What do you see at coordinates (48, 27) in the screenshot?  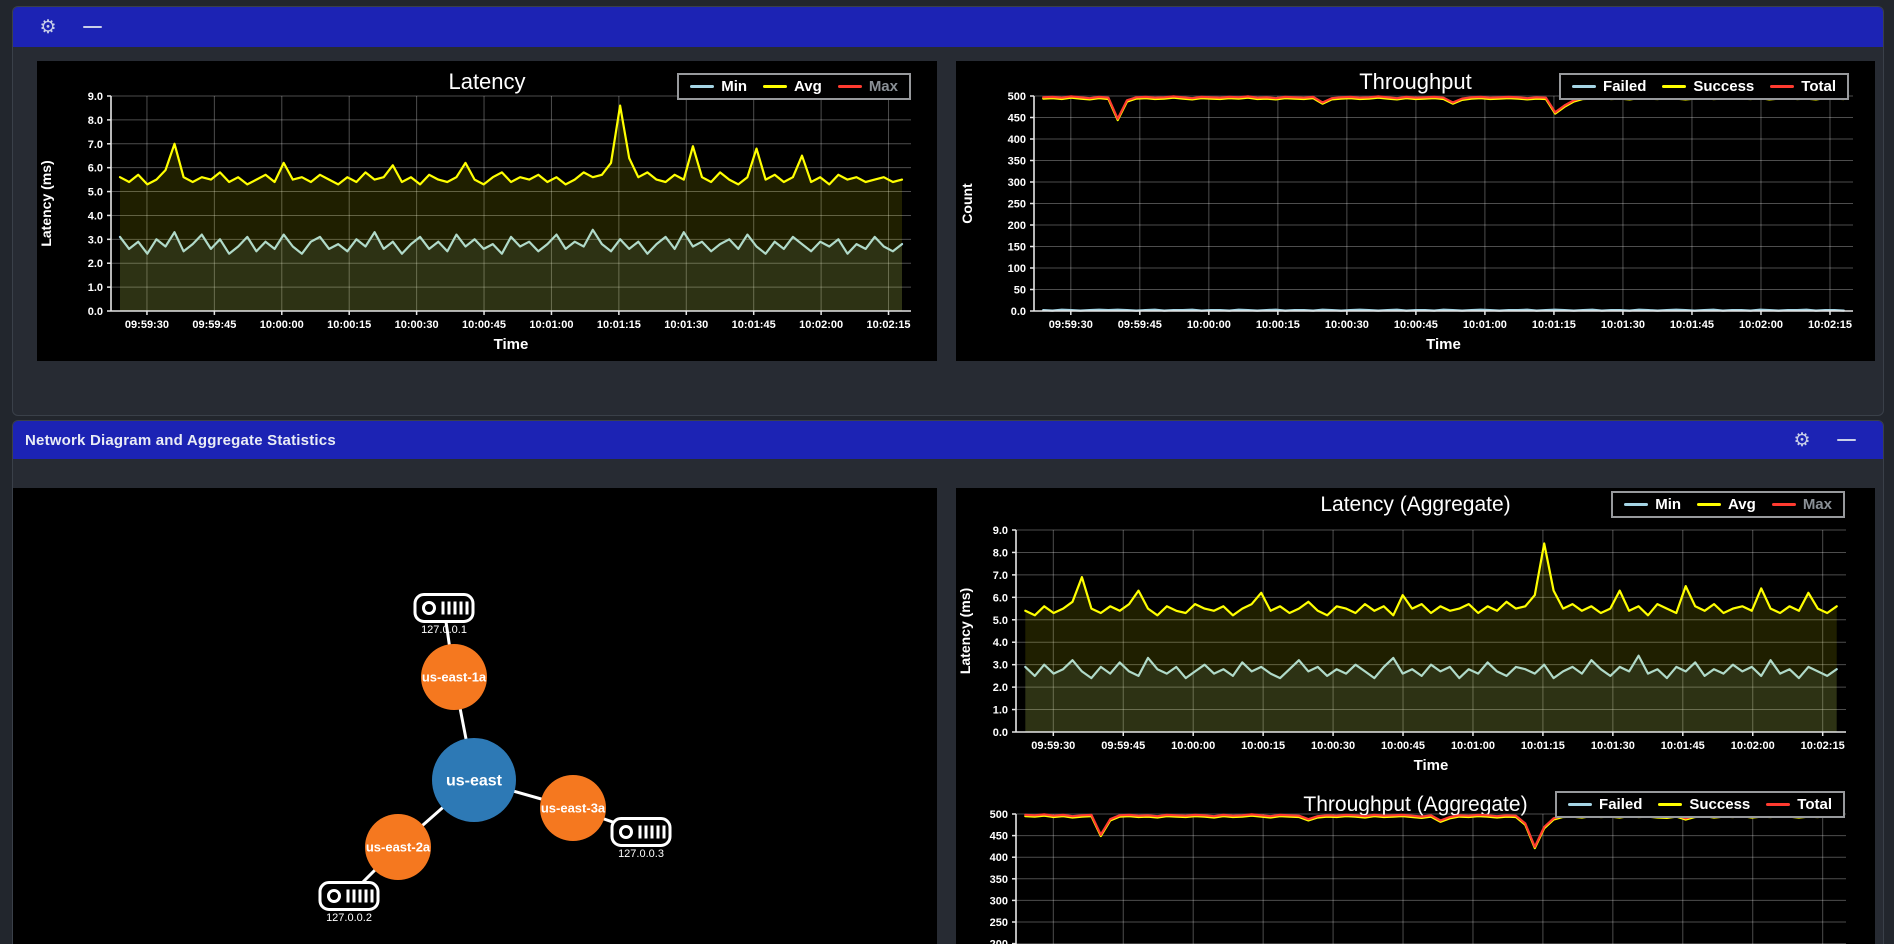 I see `panel1-settings-button: ⚙` at bounding box center [48, 27].